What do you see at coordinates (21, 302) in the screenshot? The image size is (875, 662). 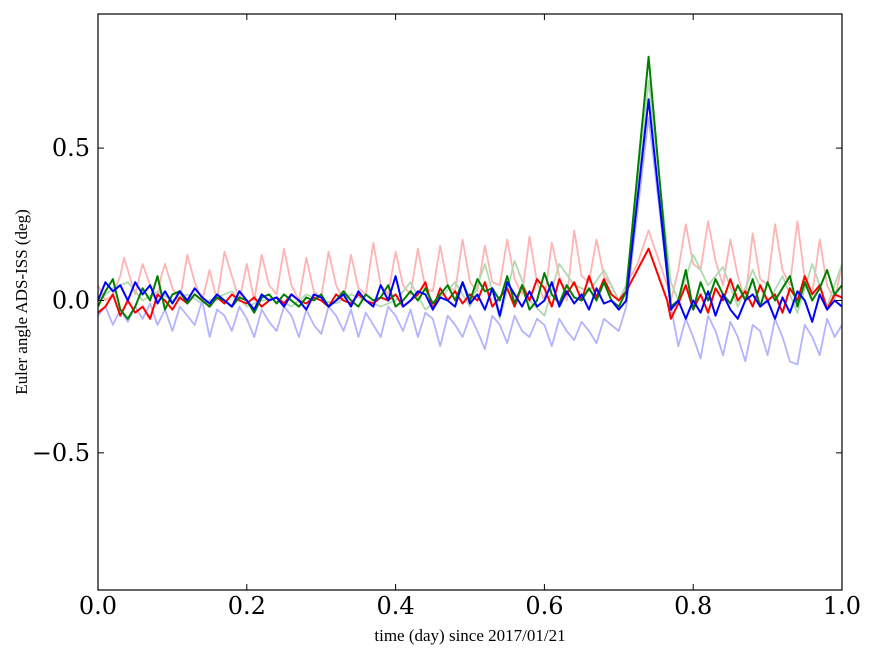 I see `y-axis-label: Euler angle ADS-ISS (deg)` at bounding box center [21, 302].